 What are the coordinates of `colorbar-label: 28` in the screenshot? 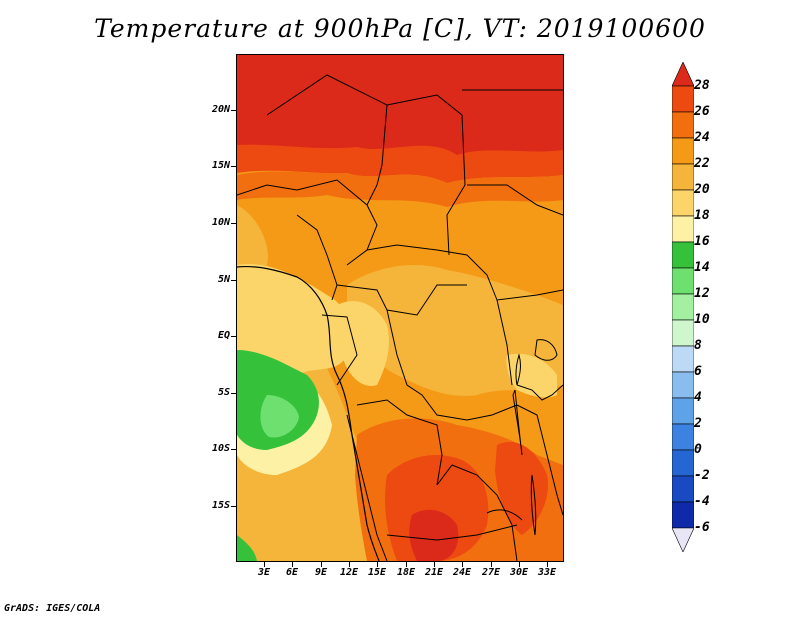 It's located at (702, 85).